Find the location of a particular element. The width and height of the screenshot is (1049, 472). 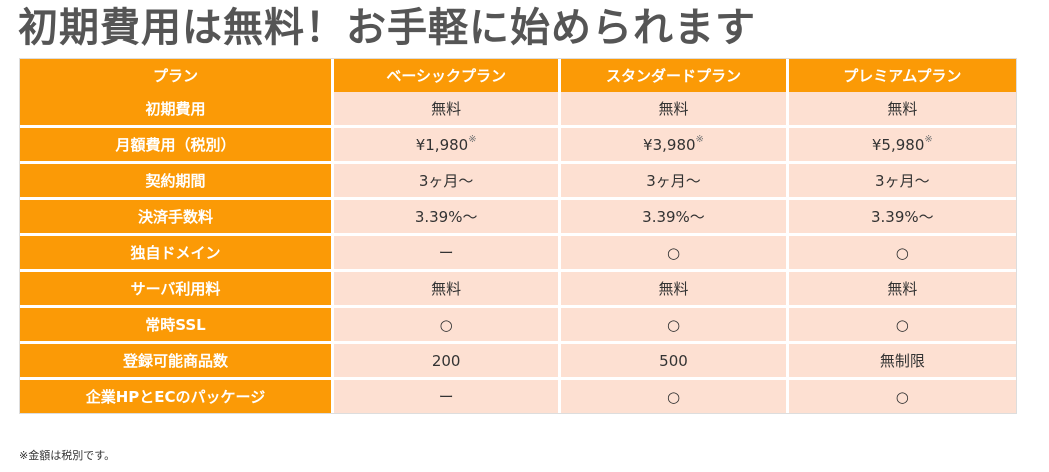

table-cell: ¥5,980※ is located at coordinates (902, 146).